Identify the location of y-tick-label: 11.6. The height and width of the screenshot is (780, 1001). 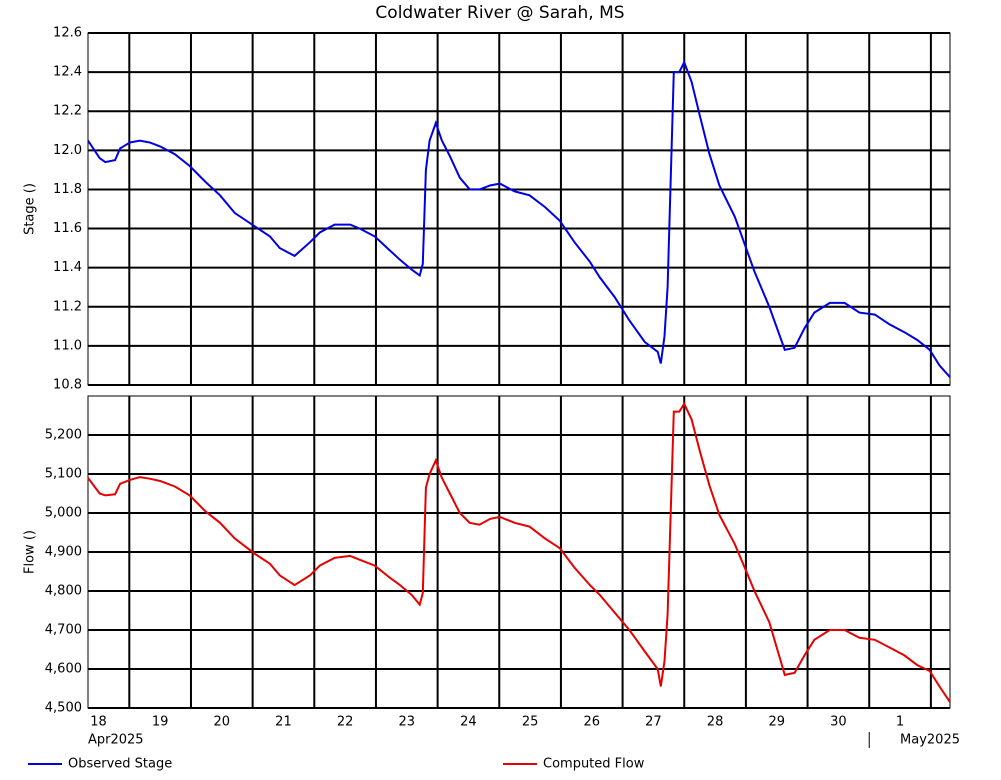
(67, 228).